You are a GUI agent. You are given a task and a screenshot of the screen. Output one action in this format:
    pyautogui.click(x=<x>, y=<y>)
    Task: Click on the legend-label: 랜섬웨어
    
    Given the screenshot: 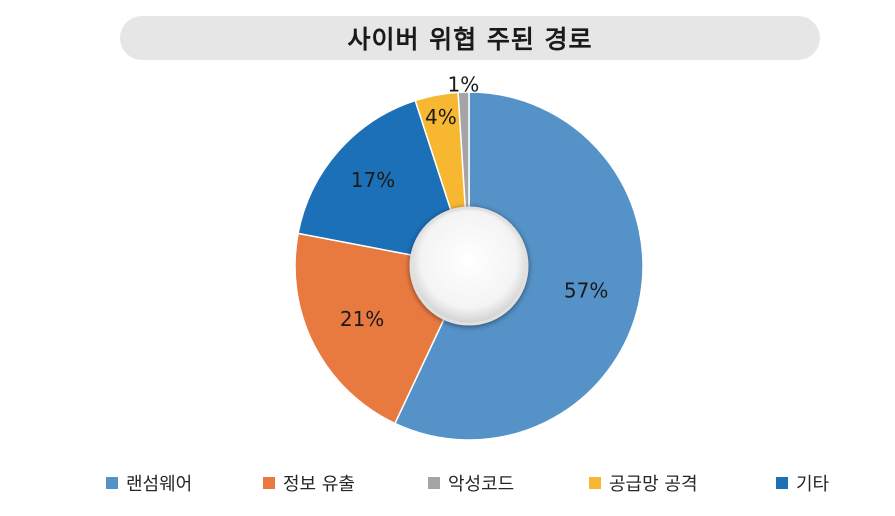 What is the action you would take?
    pyautogui.click(x=159, y=484)
    